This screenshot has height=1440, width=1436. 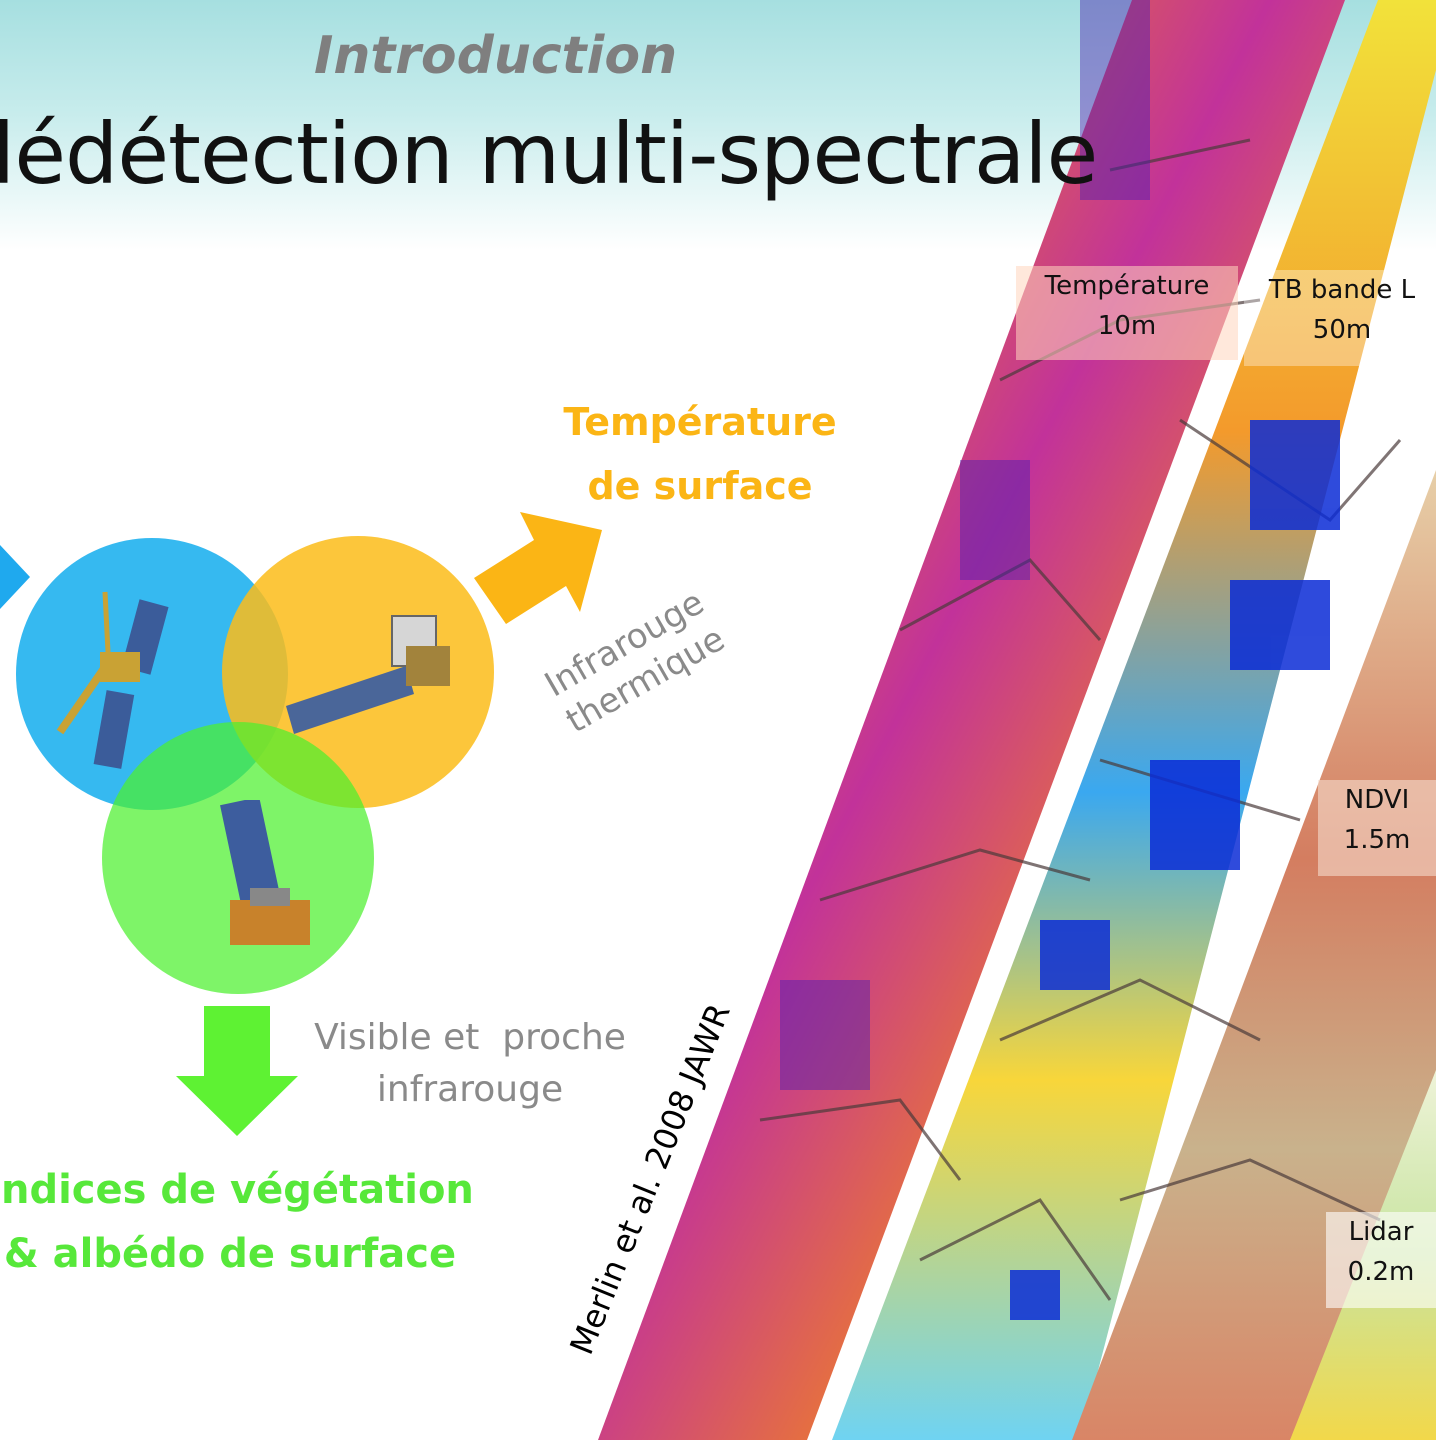 I want to click on satellite-3-icon, so click(x=265, y=872).